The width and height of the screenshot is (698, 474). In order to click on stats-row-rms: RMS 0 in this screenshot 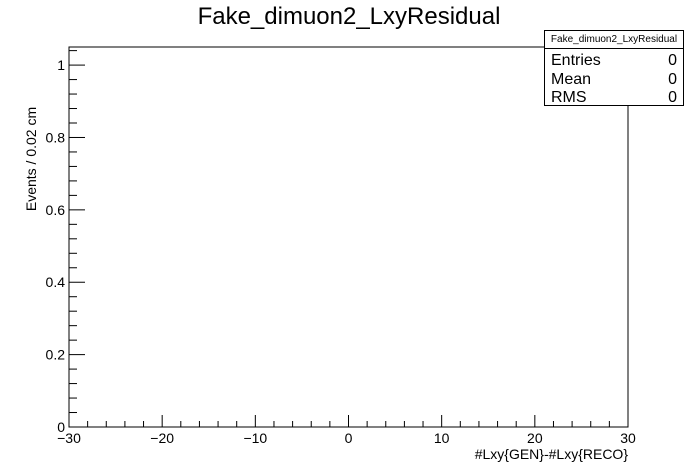, I will do `click(614, 97)`.